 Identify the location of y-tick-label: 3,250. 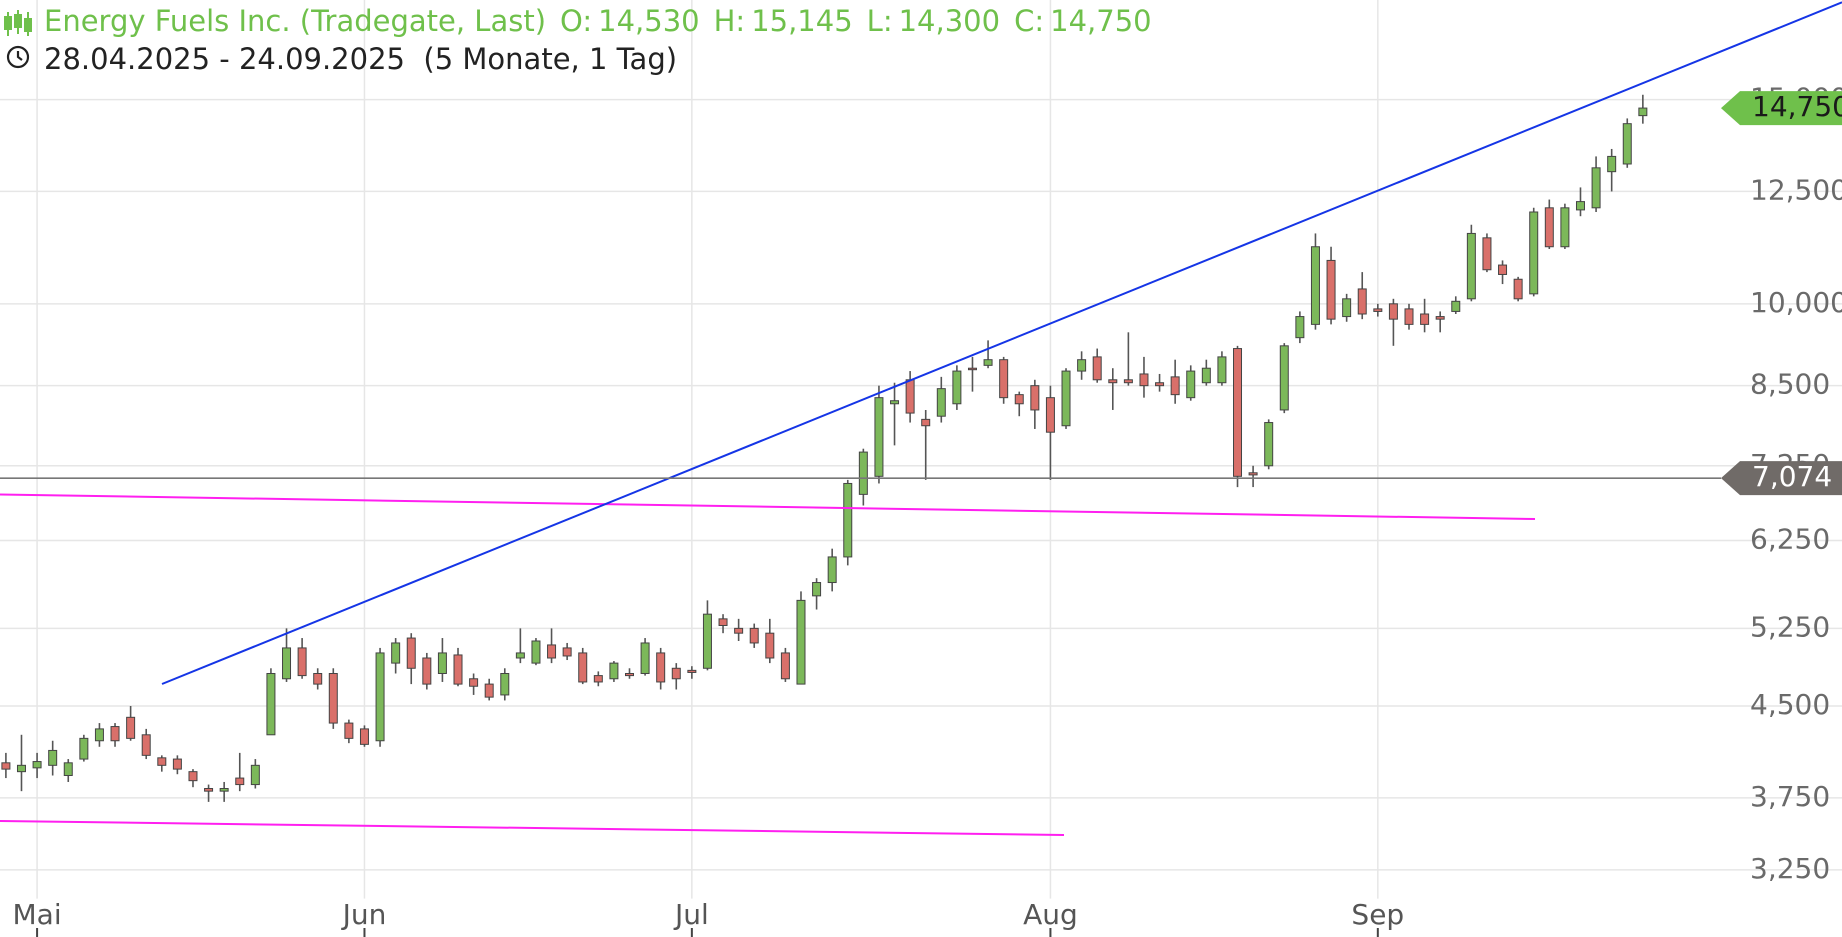
(1790, 868).